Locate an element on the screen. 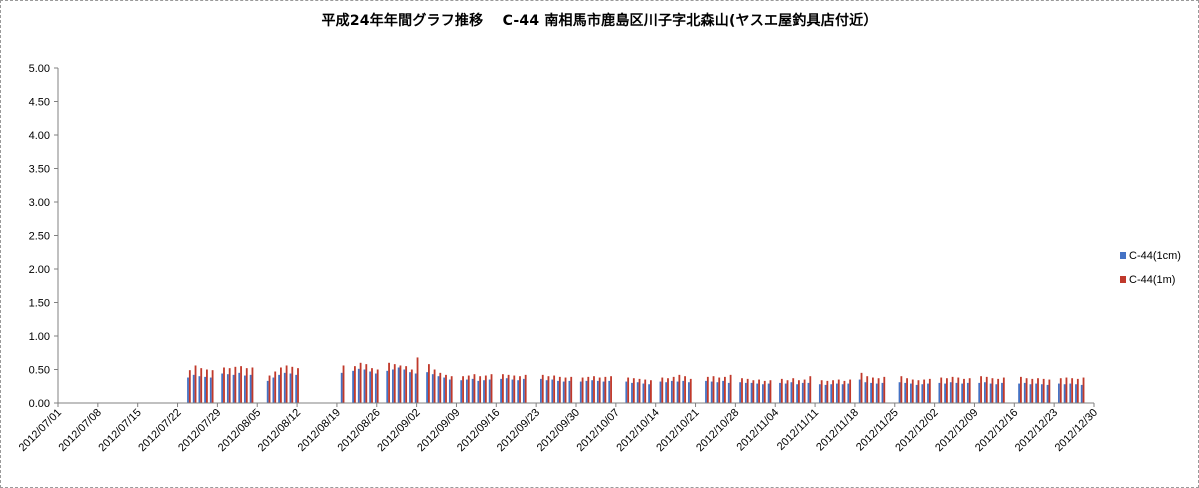 This screenshot has width=1199, height=488. y-tick-label: 4.00 is located at coordinates (39, 136).